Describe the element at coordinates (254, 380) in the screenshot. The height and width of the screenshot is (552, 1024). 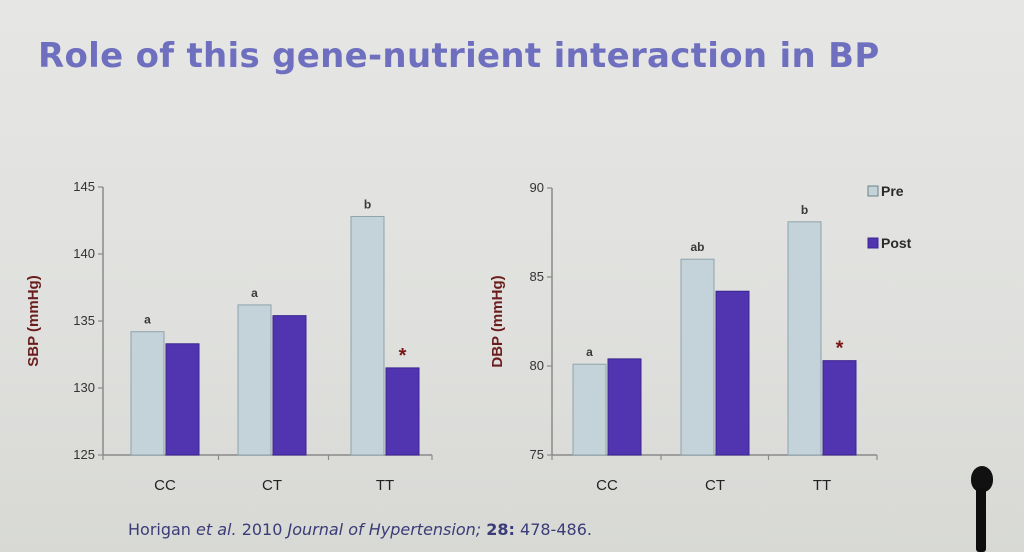
I see `chart1-bar-ct-pre` at that location.